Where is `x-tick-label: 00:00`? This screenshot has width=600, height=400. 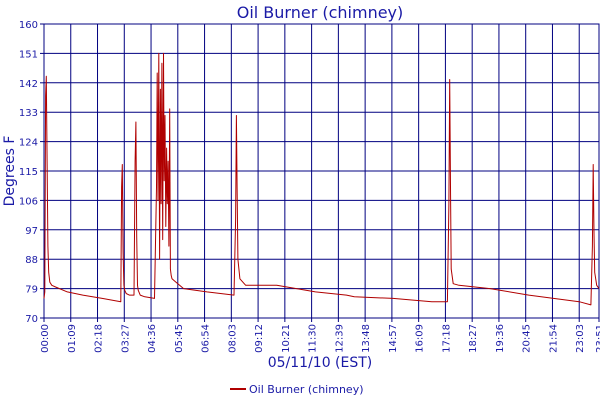
x-tick-label: 00:00 is located at coordinates (45, 338).